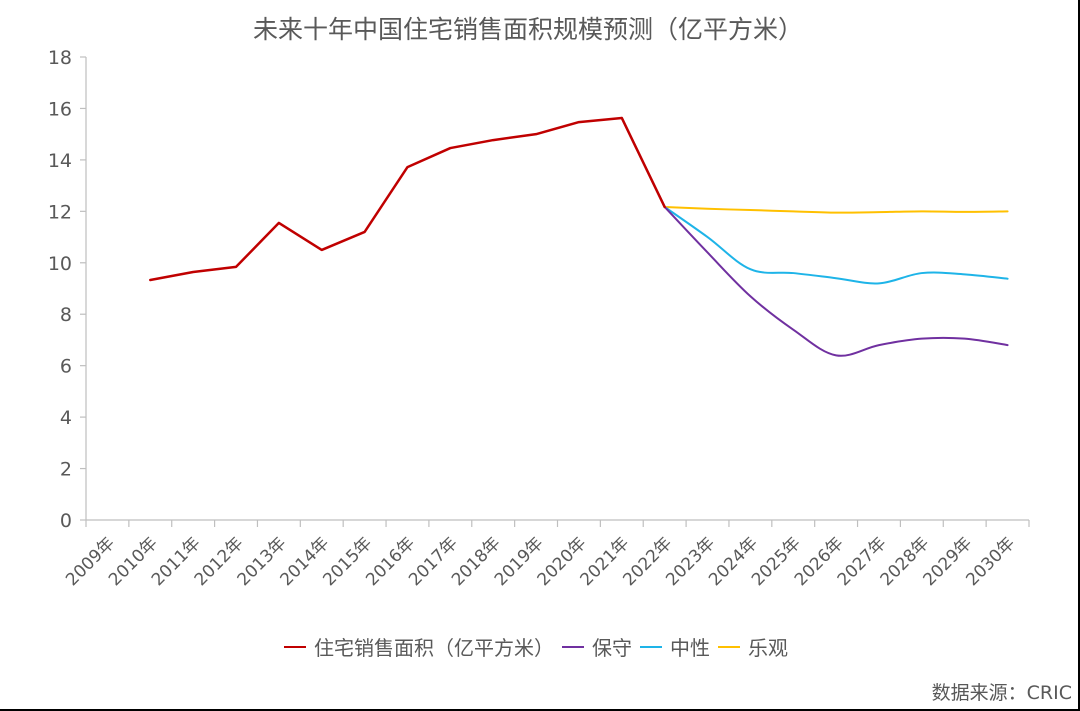 This screenshot has width=1080, height=711. Describe the element at coordinates (612, 648) in the screenshot. I see `legend-label: 保守` at that location.